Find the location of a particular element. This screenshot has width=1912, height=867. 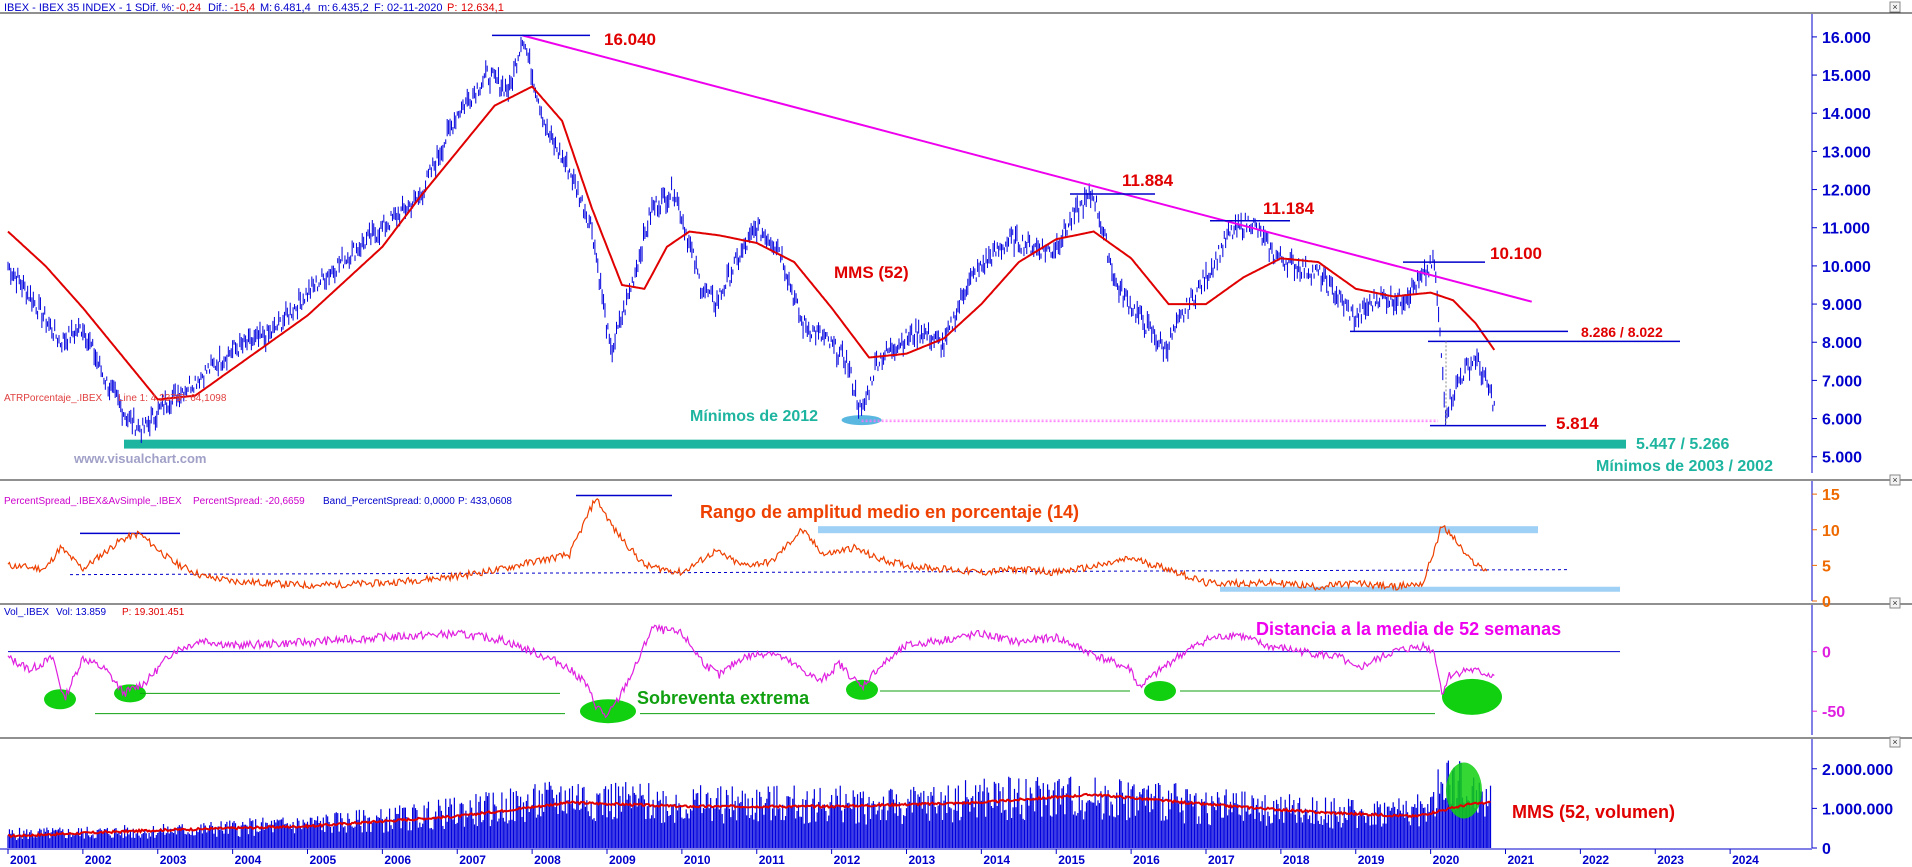

support-band-2003 is located at coordinates (875, 444).